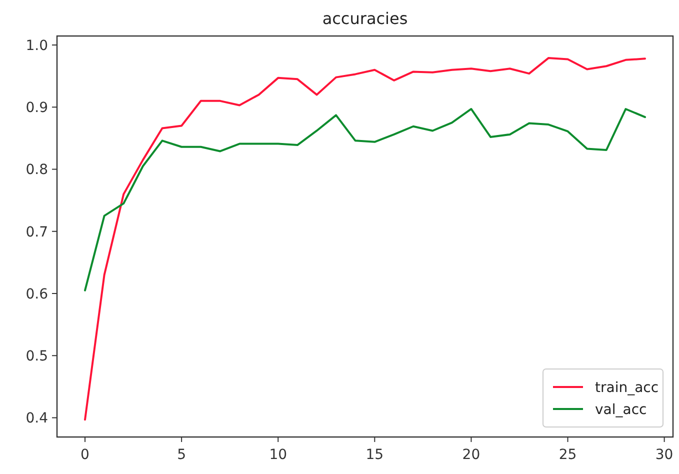 This screenshot has width=679, height=474. What do you see at coordinates (85, 455) in the screenshot?
I see `x-tick-label: 0` at bounding box center [85, 455].